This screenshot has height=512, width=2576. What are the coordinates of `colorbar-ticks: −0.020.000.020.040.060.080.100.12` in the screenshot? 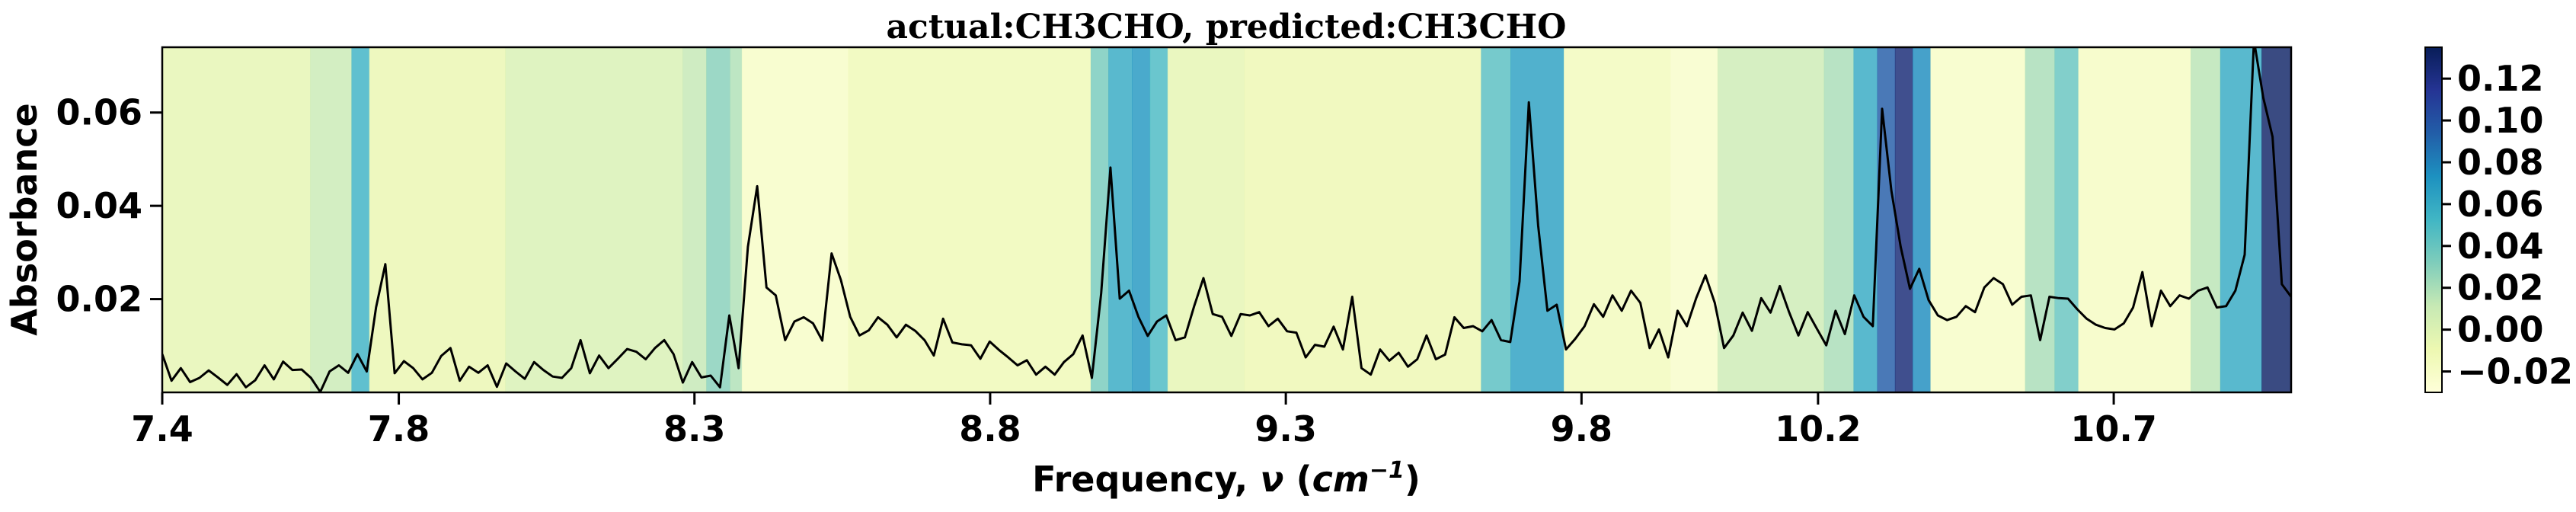 It's located at (2508, 225).